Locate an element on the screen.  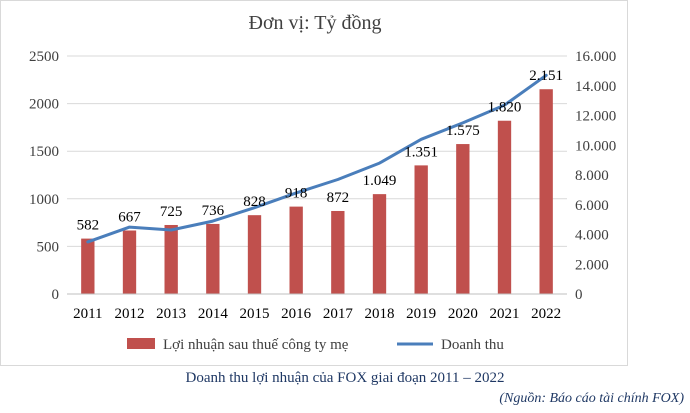
left-axis-tick-label: 2500 is located at coordinates (44, 57).